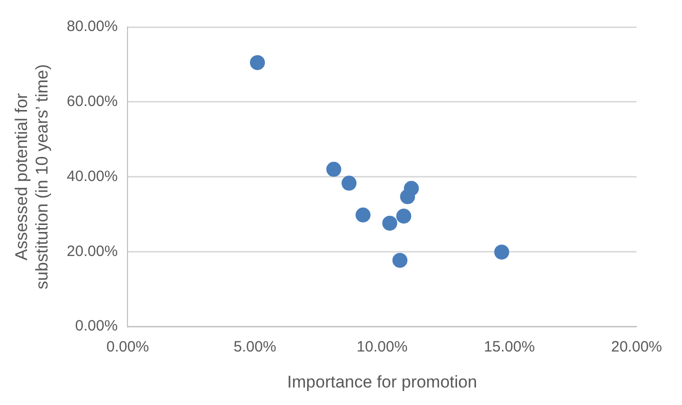  I want to click on y-tick-label: 20.00%, so click(92, 251).